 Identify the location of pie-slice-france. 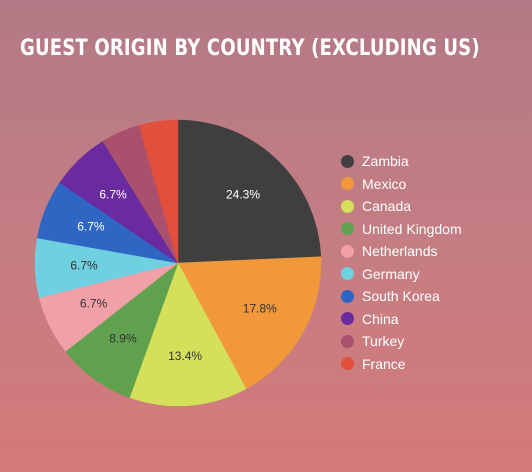
(158, 191).